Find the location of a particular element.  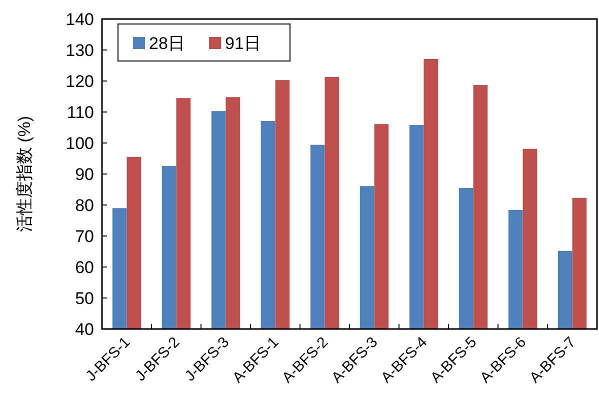

y-tick-label: 90 is located at coordinates (84, 174).